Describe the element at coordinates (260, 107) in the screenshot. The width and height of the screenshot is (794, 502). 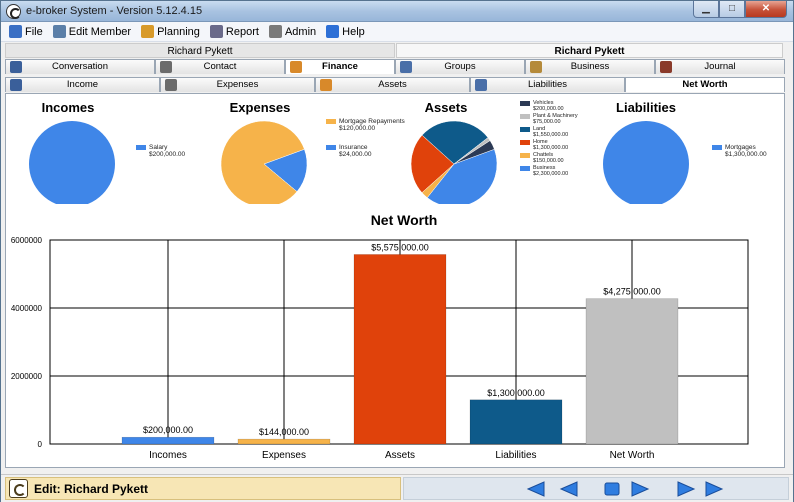
I see `pie-title: Expenses` at that location.